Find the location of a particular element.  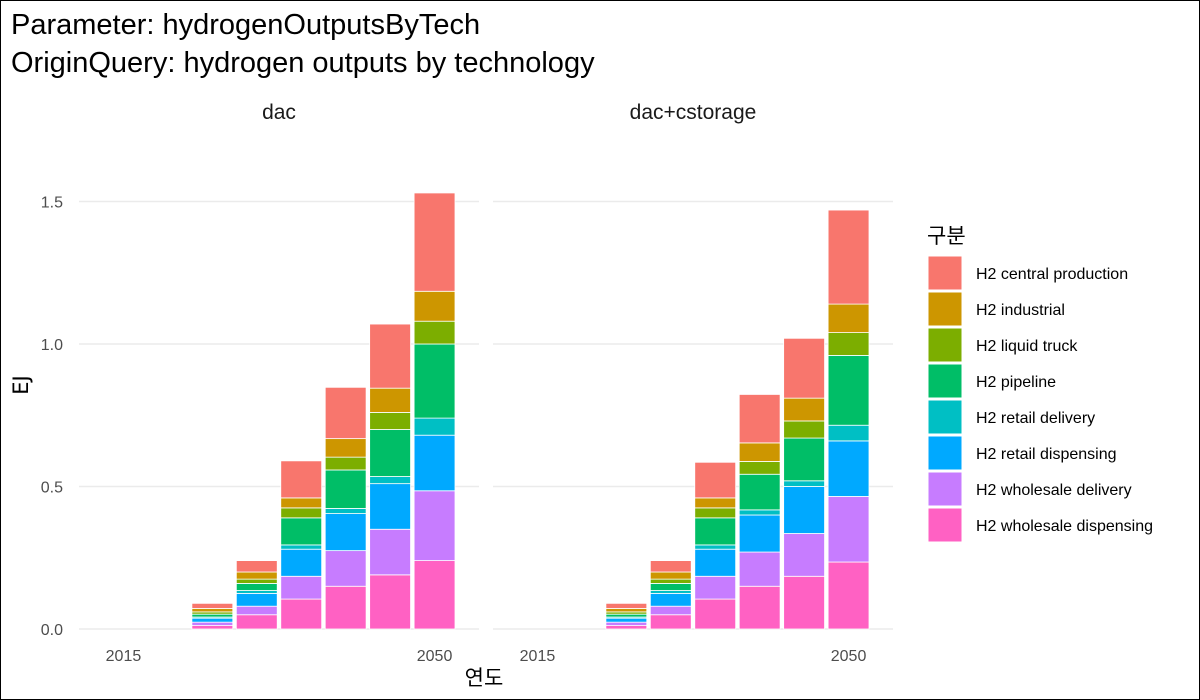

legend-item: H2 pipeline is located at coordinates (991, 381).